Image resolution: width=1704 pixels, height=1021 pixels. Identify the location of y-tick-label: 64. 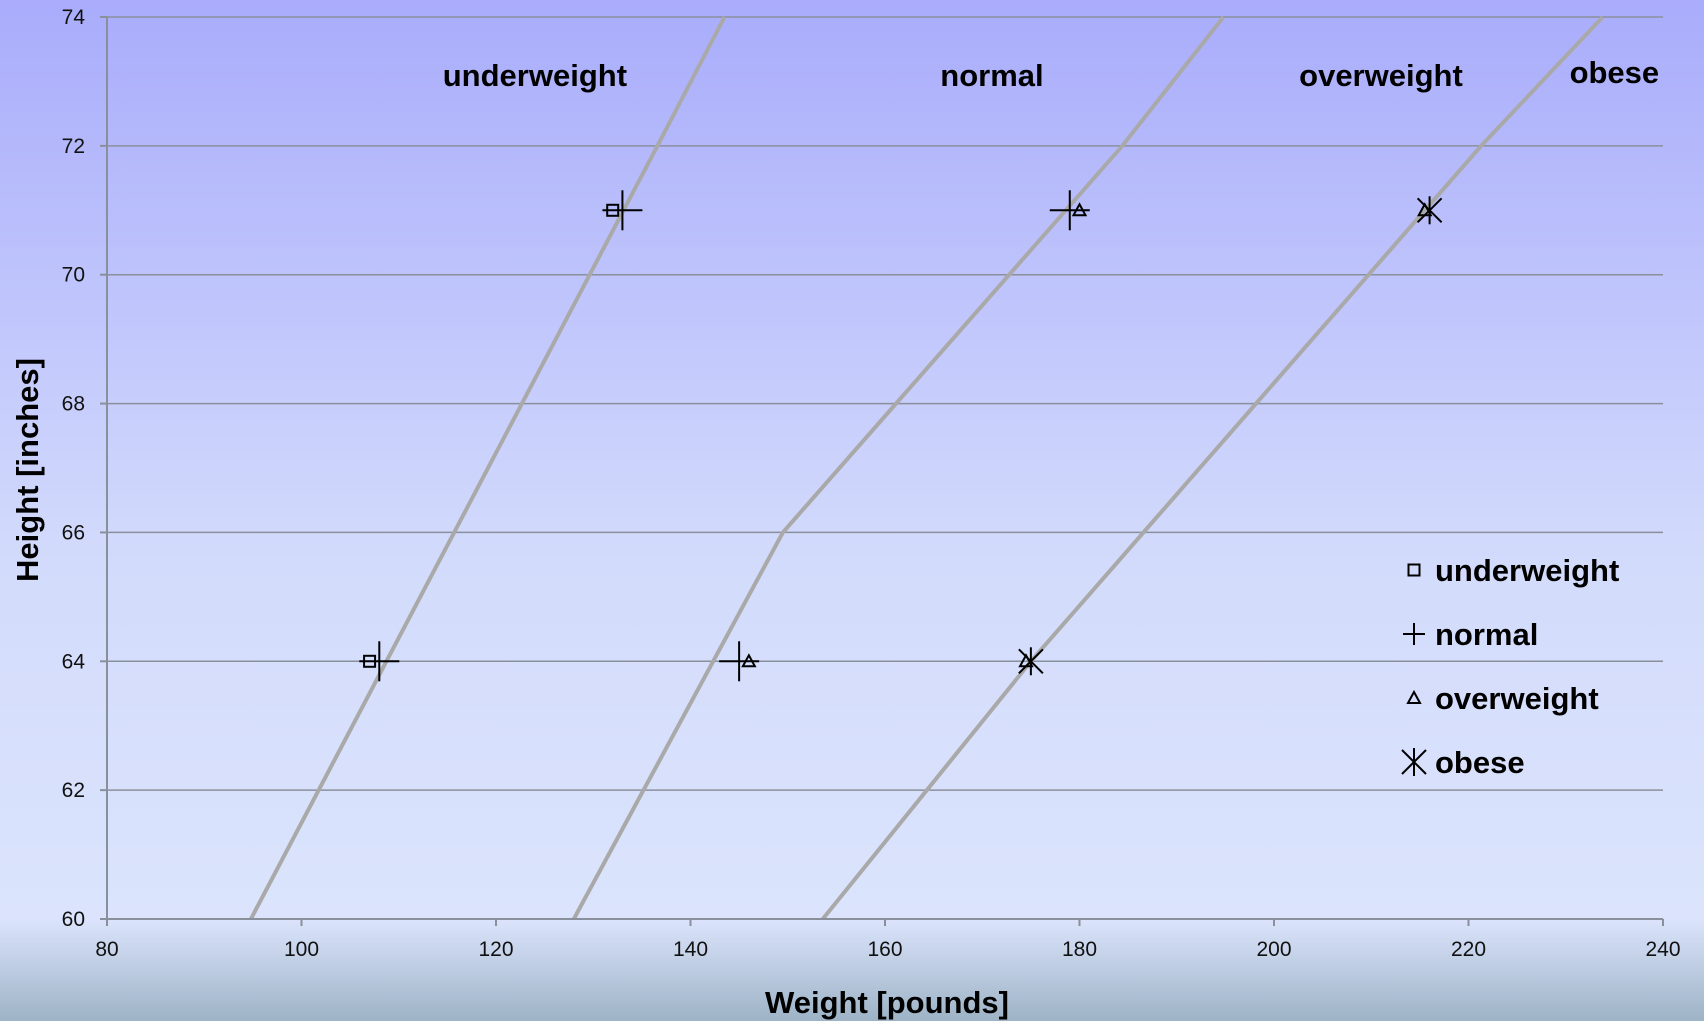
(74, 661).